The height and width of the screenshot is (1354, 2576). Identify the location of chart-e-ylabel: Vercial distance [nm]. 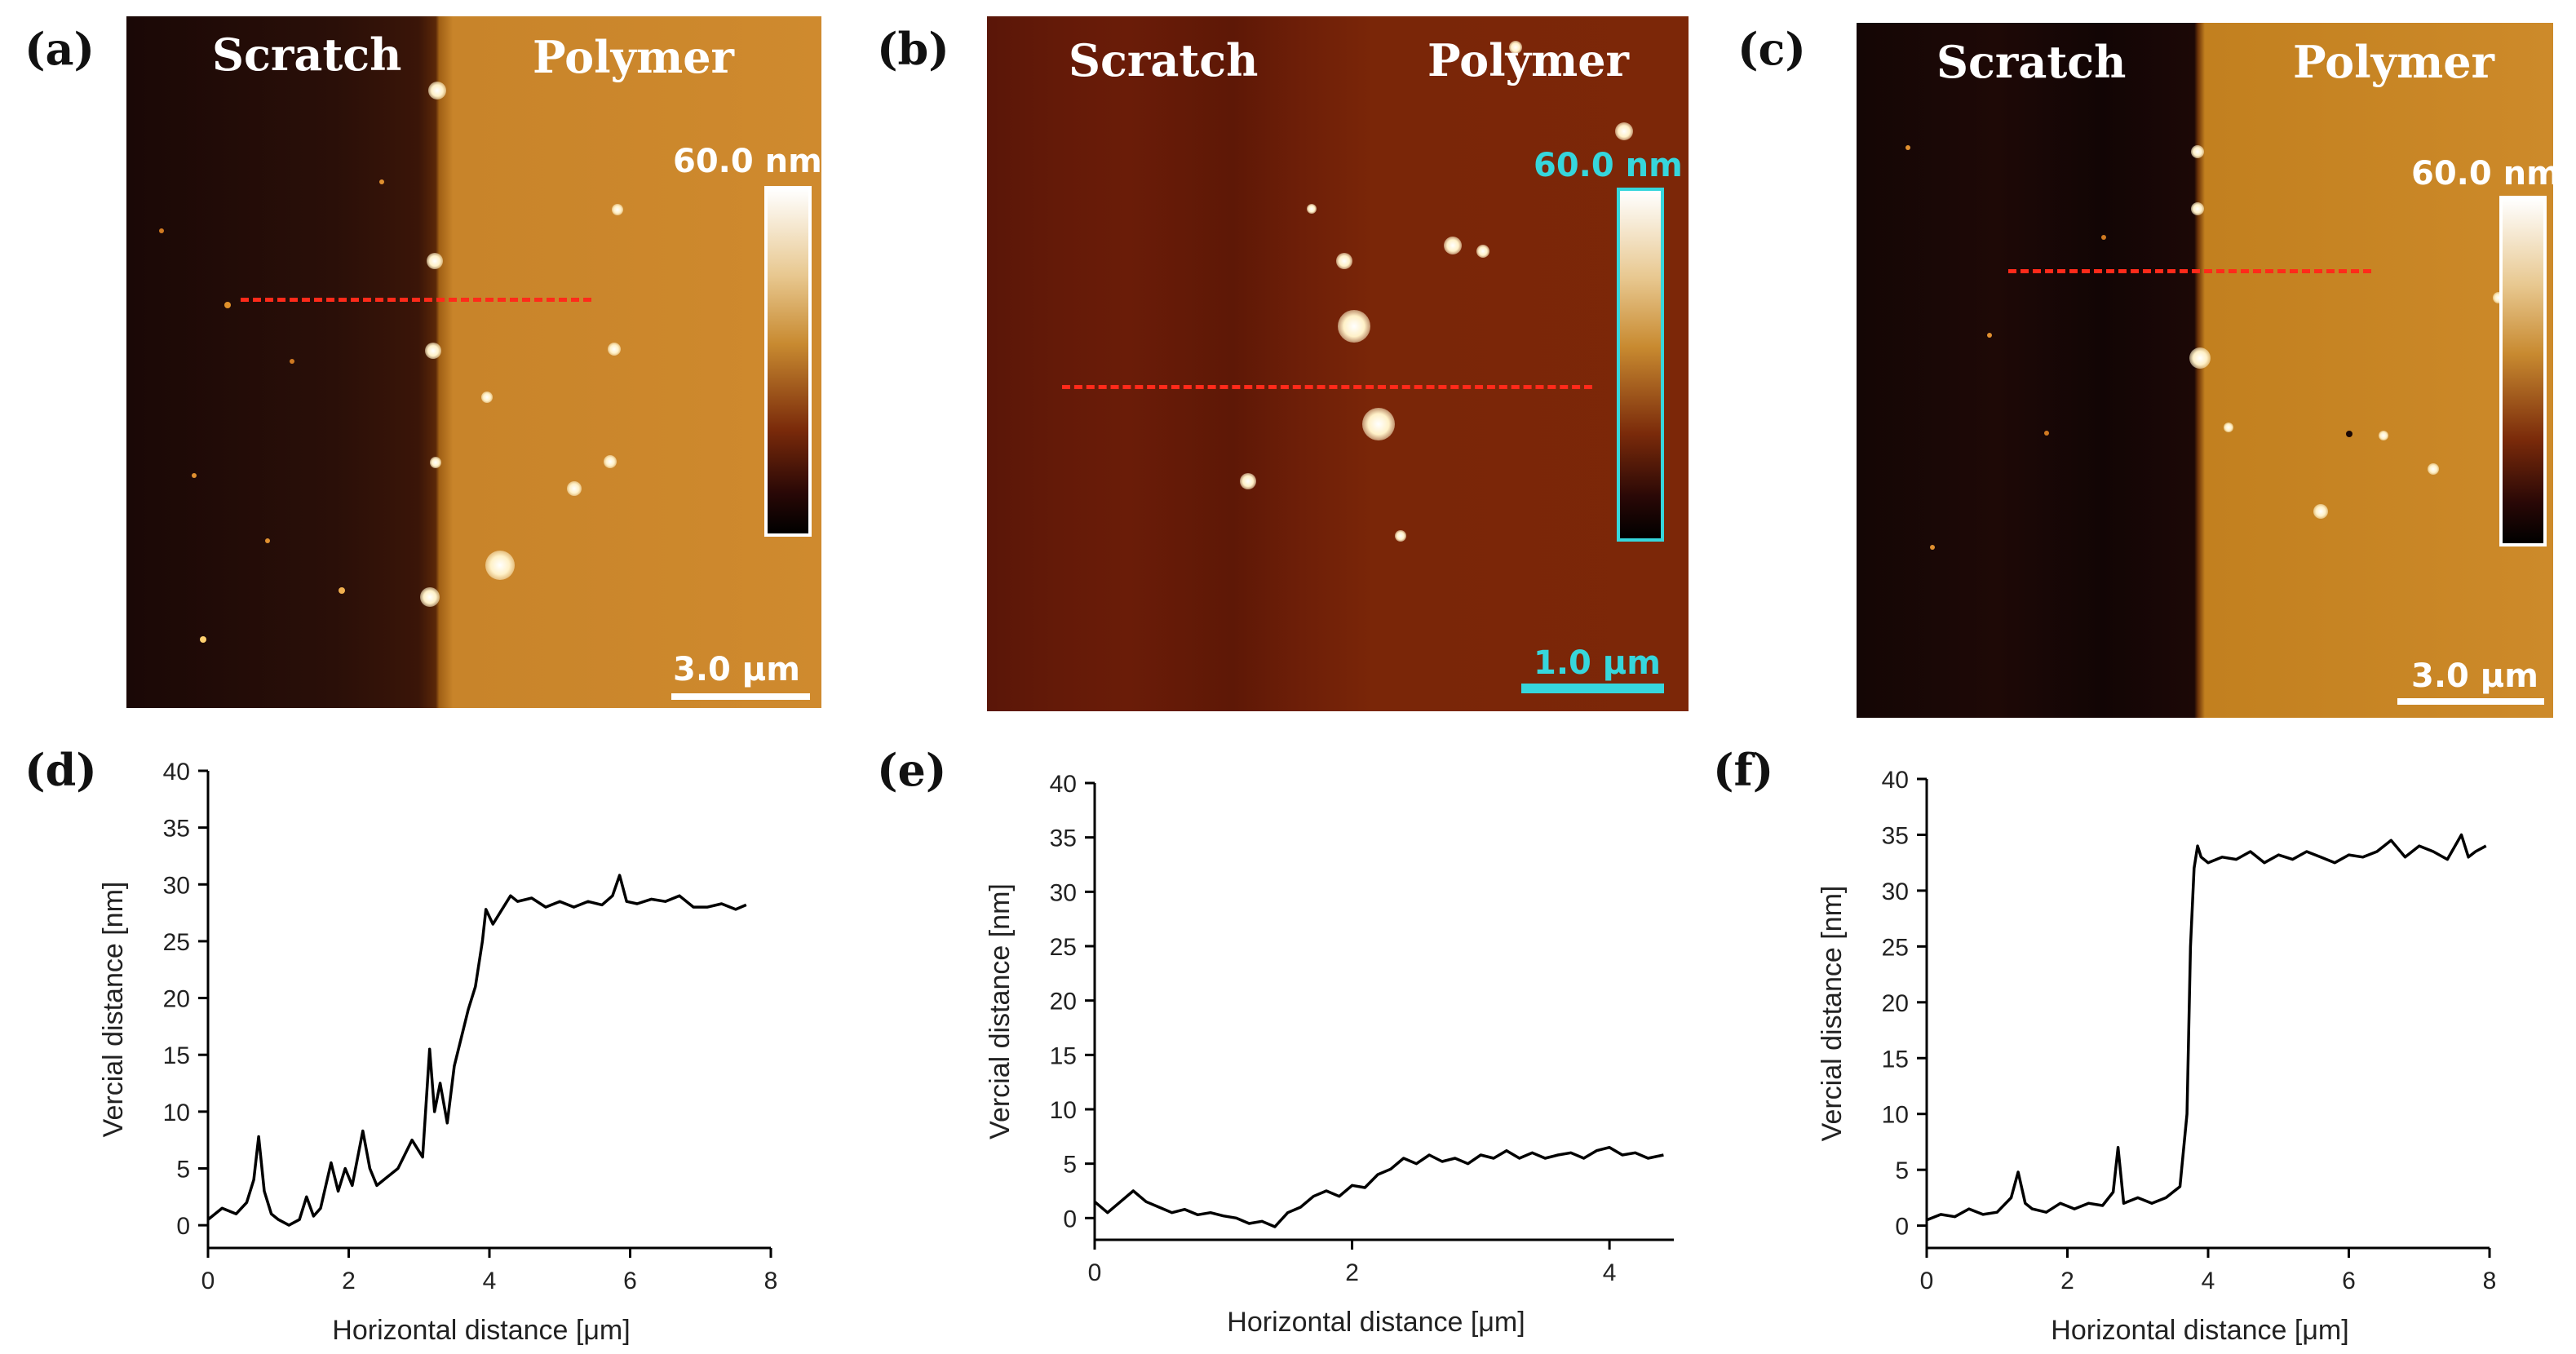
(1000, 1011).